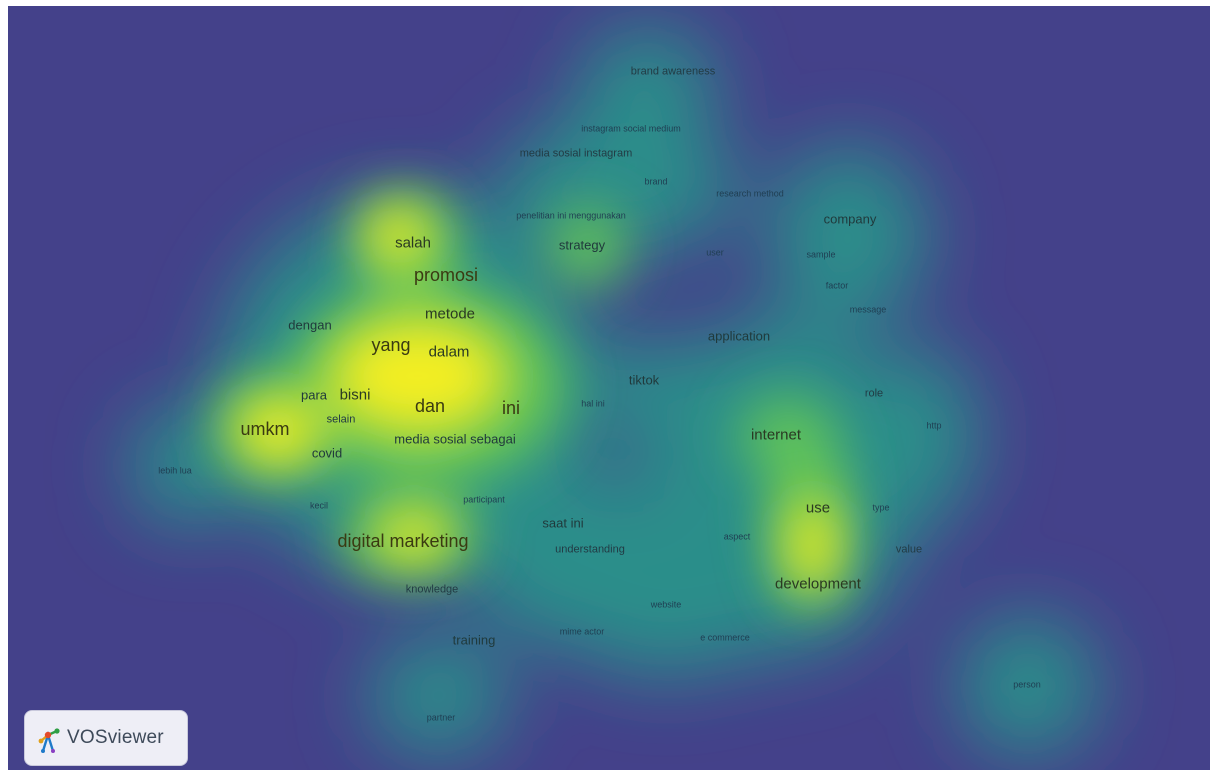  Describe the element at coordinates (49, 740) in the screenshot. I see `vosviewer-logo-icon` at that location.